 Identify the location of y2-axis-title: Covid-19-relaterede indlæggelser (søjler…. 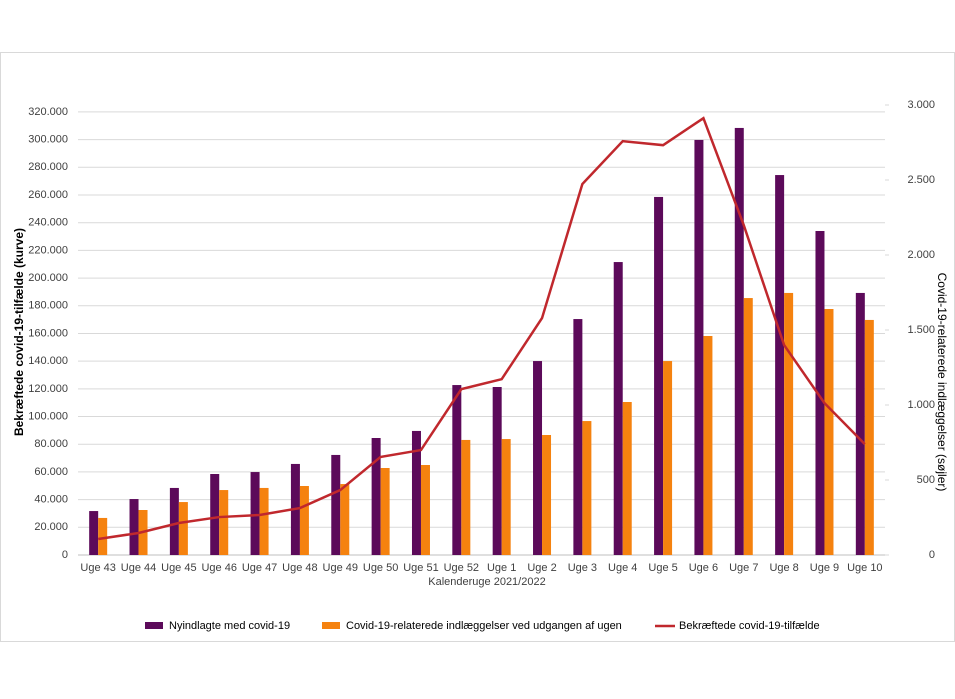
(942, 382).